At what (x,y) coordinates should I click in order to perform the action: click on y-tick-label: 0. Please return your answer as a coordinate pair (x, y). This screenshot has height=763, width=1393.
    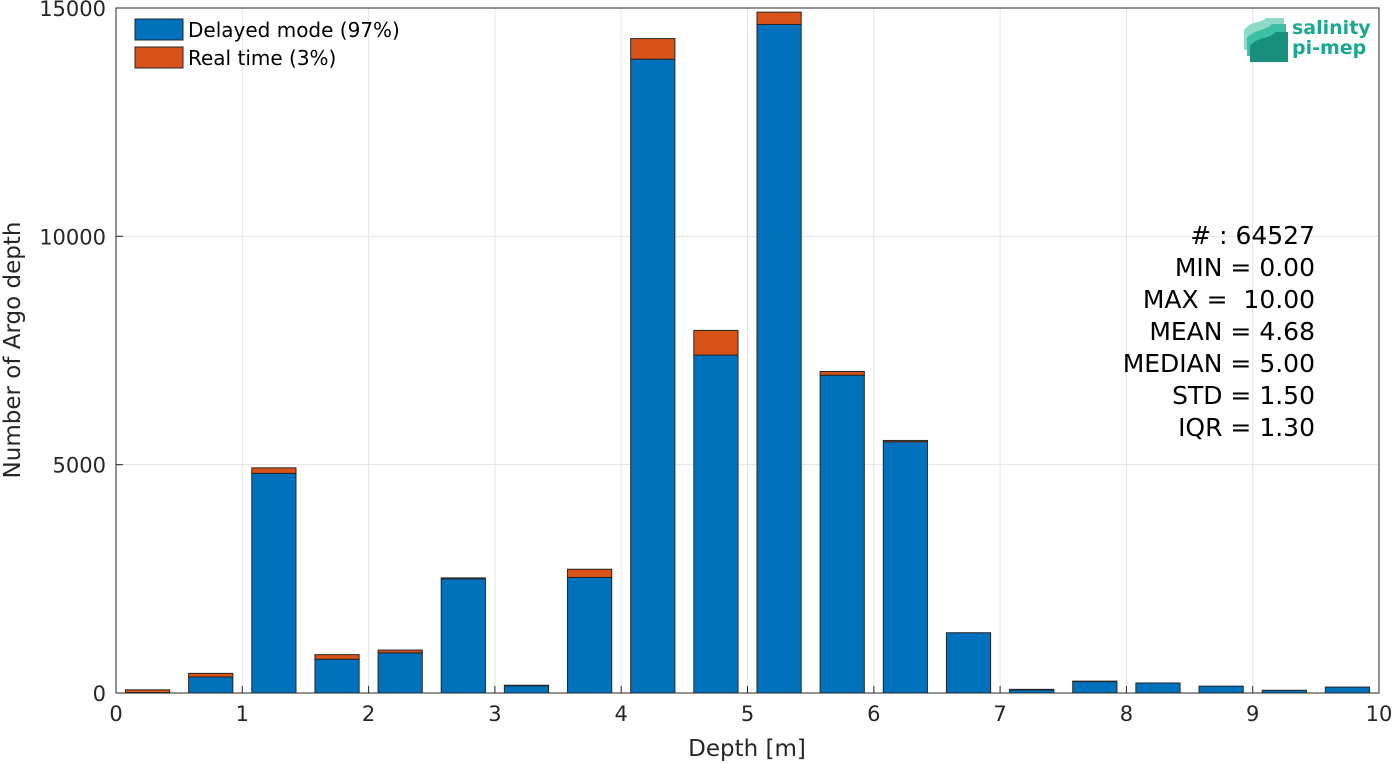
    Looking at the image, I should click on (99, 694).